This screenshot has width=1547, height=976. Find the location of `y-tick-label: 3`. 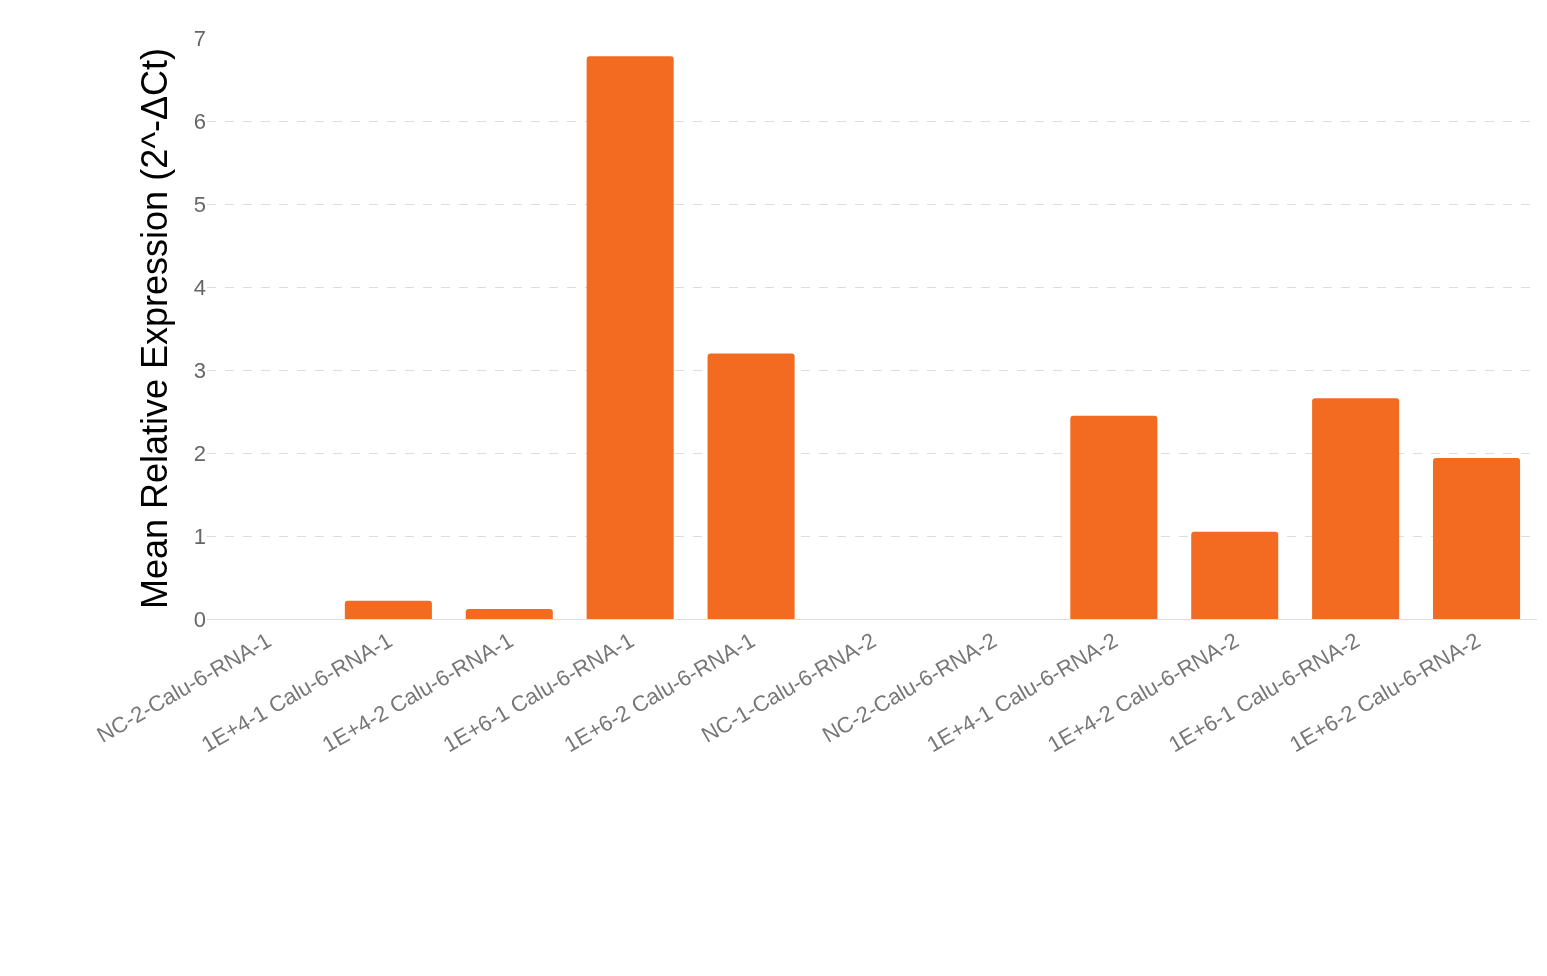

y-tick-label: 3 is located at coordinates (199, 370).